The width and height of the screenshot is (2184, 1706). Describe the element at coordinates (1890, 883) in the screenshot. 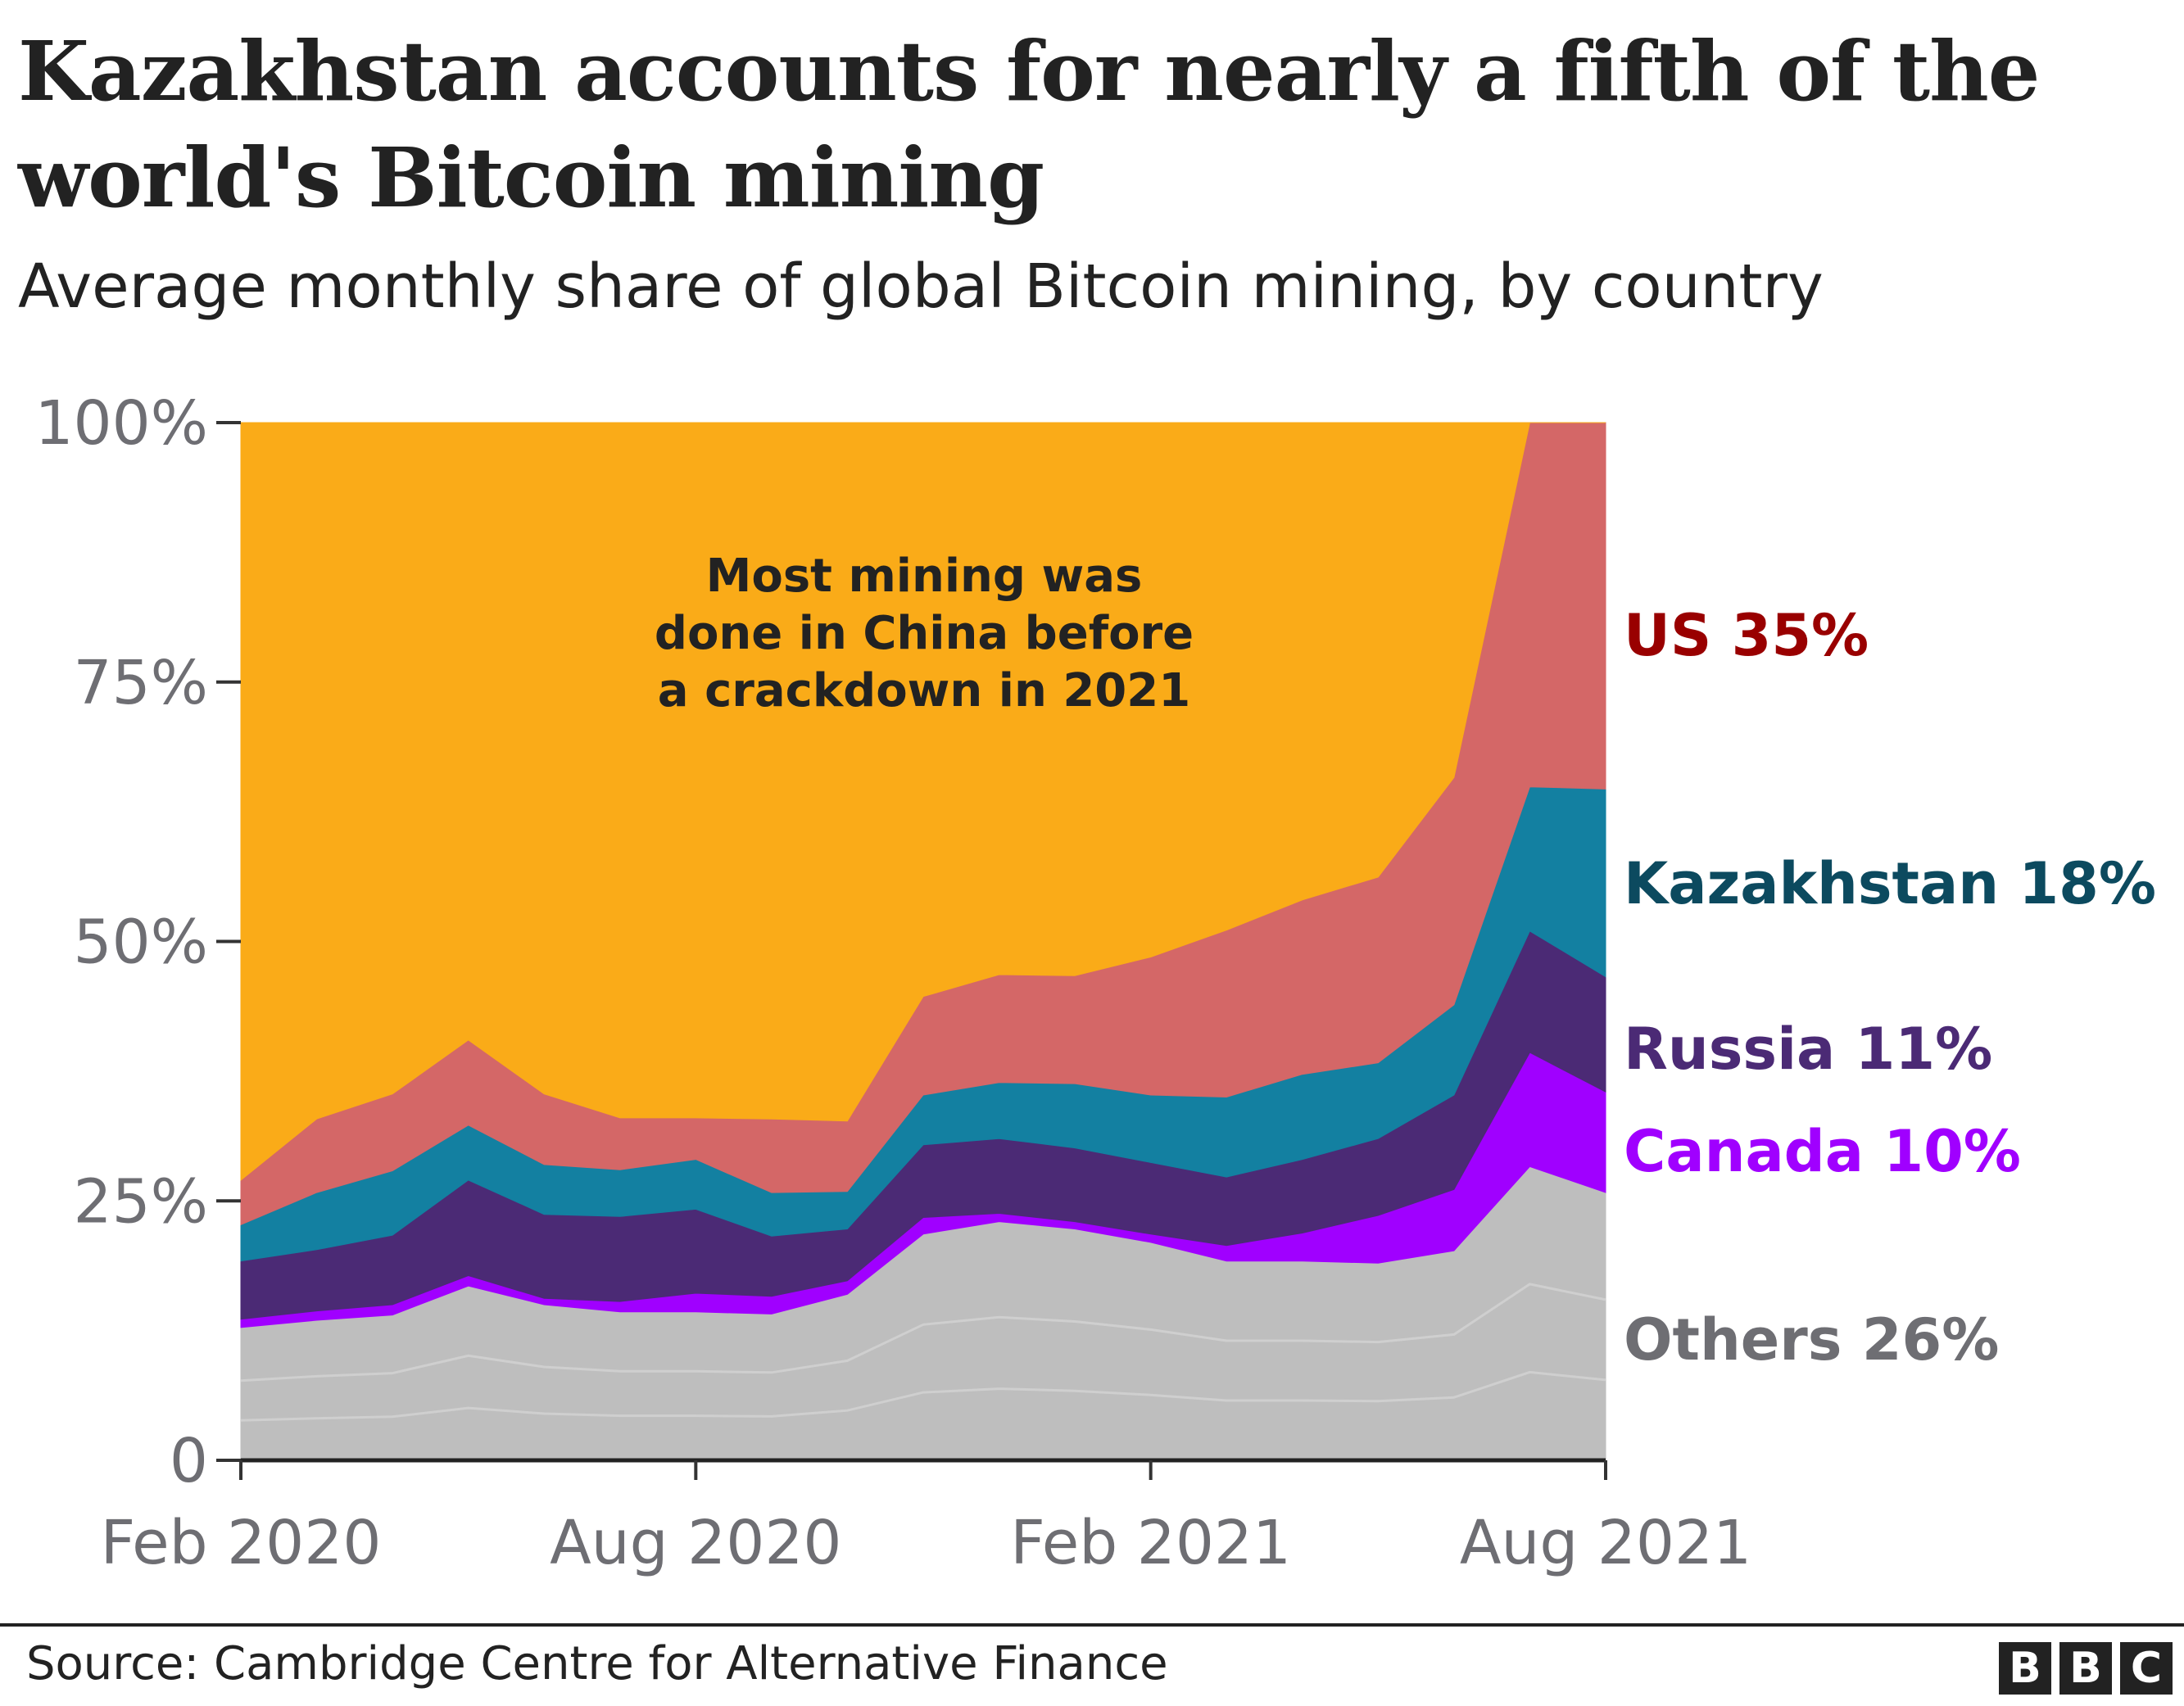

I see `series-label-kazakhstan: Kazakhstan 18%` at that location.